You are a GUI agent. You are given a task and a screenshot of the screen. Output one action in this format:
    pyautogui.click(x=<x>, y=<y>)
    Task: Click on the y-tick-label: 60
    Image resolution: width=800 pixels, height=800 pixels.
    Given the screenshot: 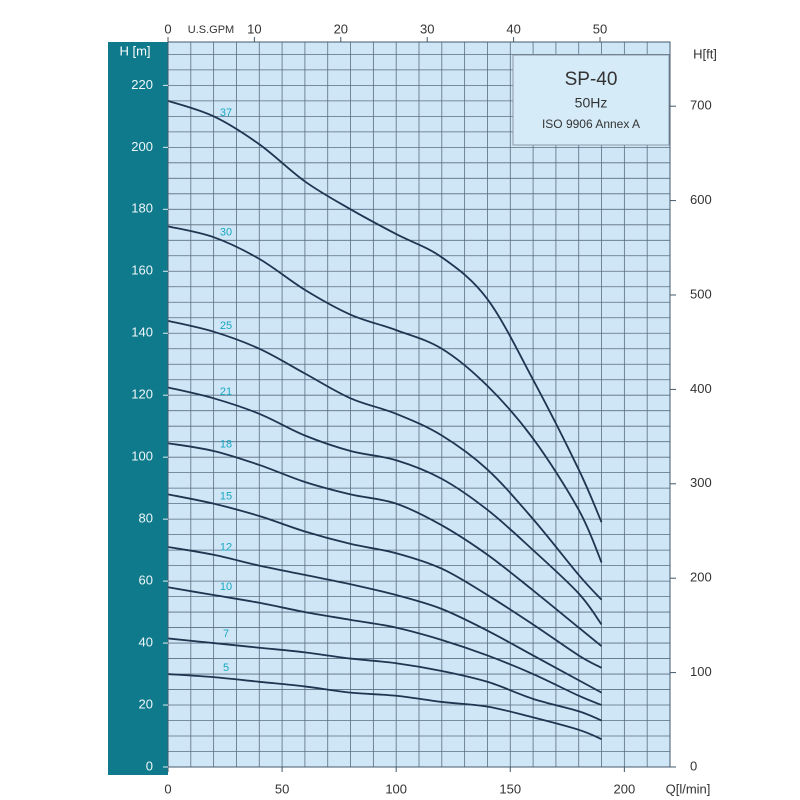 What is the action you would take?
    pyautogui.click(x=146, y=580)
    